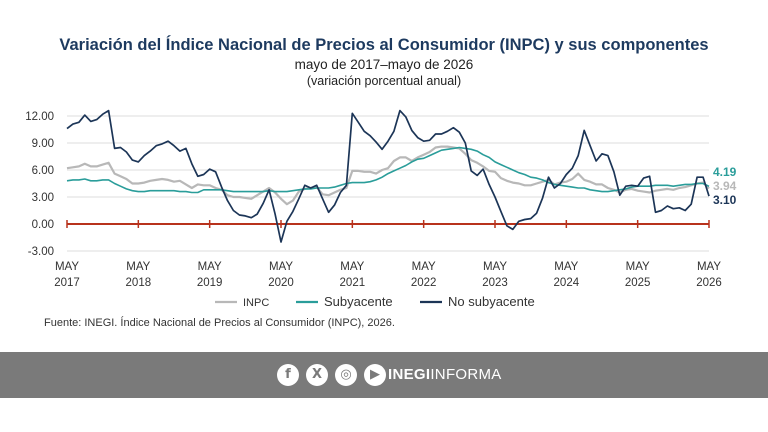  What do you see at coordinates (39, 117) in the screenshot?
I see `y-tick-label: 12.00` at bounding box center [39, 117].